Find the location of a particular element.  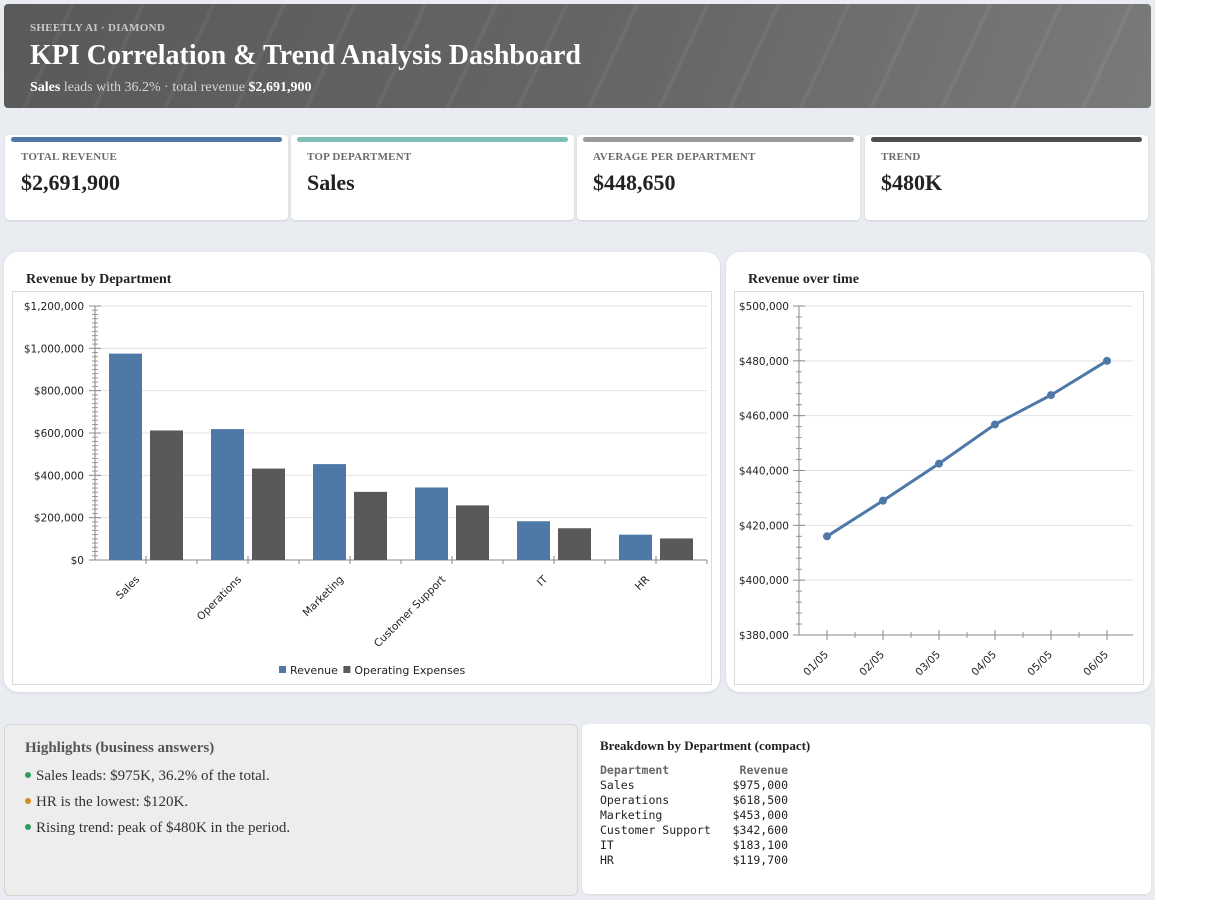

highlights-title: Highlights (business answers) is located at coordinates (120, 748).